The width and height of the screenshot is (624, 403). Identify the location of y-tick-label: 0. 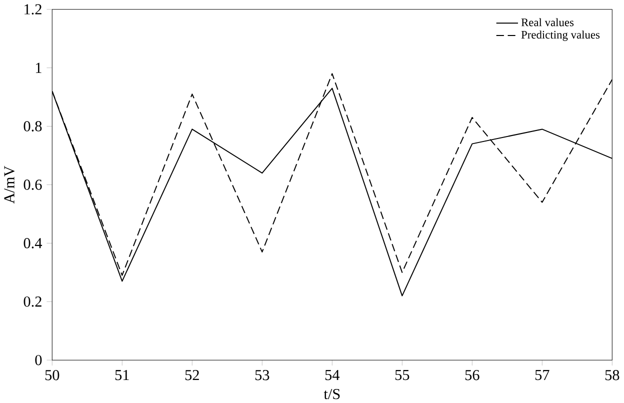
(38, 360).